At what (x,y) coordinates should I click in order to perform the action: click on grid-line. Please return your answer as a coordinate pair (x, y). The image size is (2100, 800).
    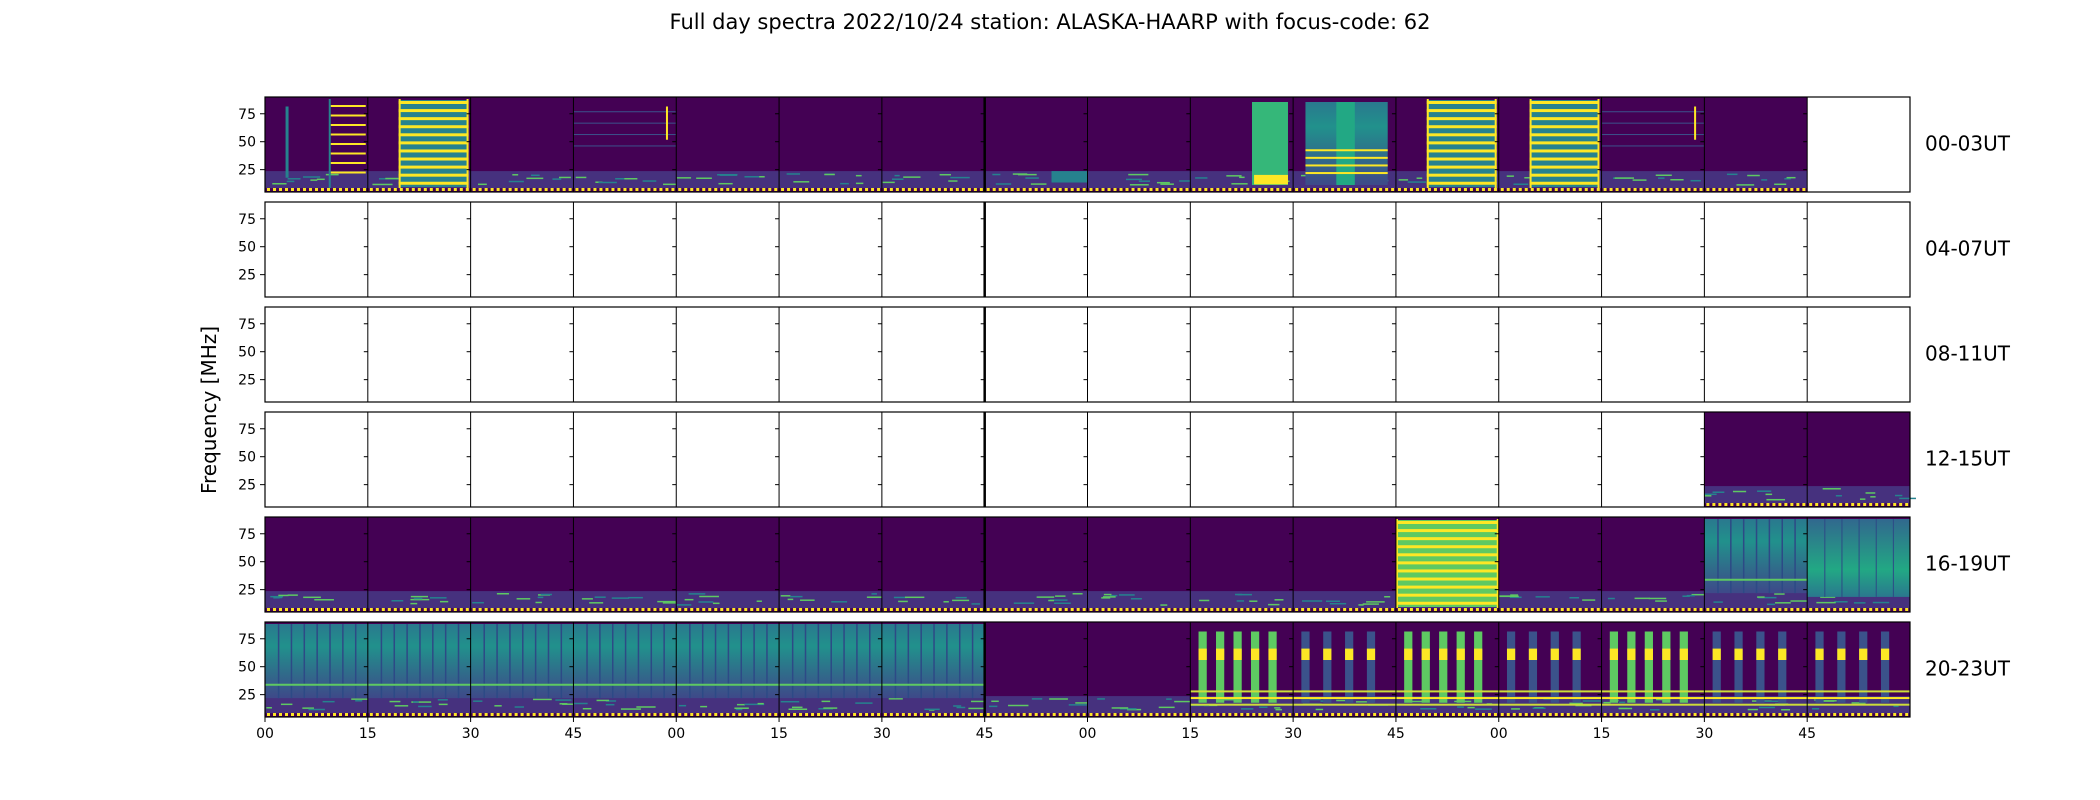
    Looking at the image, I should click on (870, 661).